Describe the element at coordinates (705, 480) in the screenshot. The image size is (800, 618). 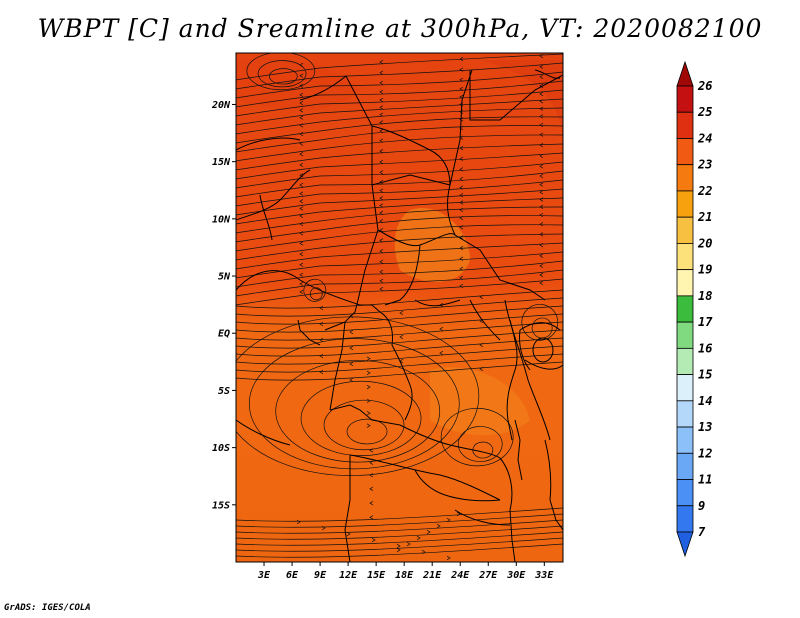
I see `colorbar-label: 11` at that location.